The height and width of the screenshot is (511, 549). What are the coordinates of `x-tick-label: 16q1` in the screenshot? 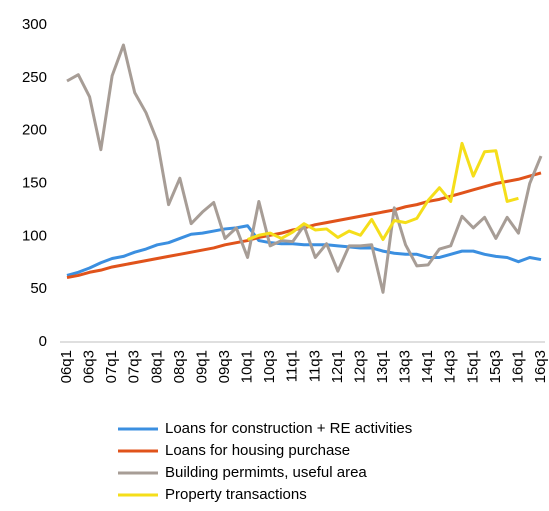 It's located at (517, 366).